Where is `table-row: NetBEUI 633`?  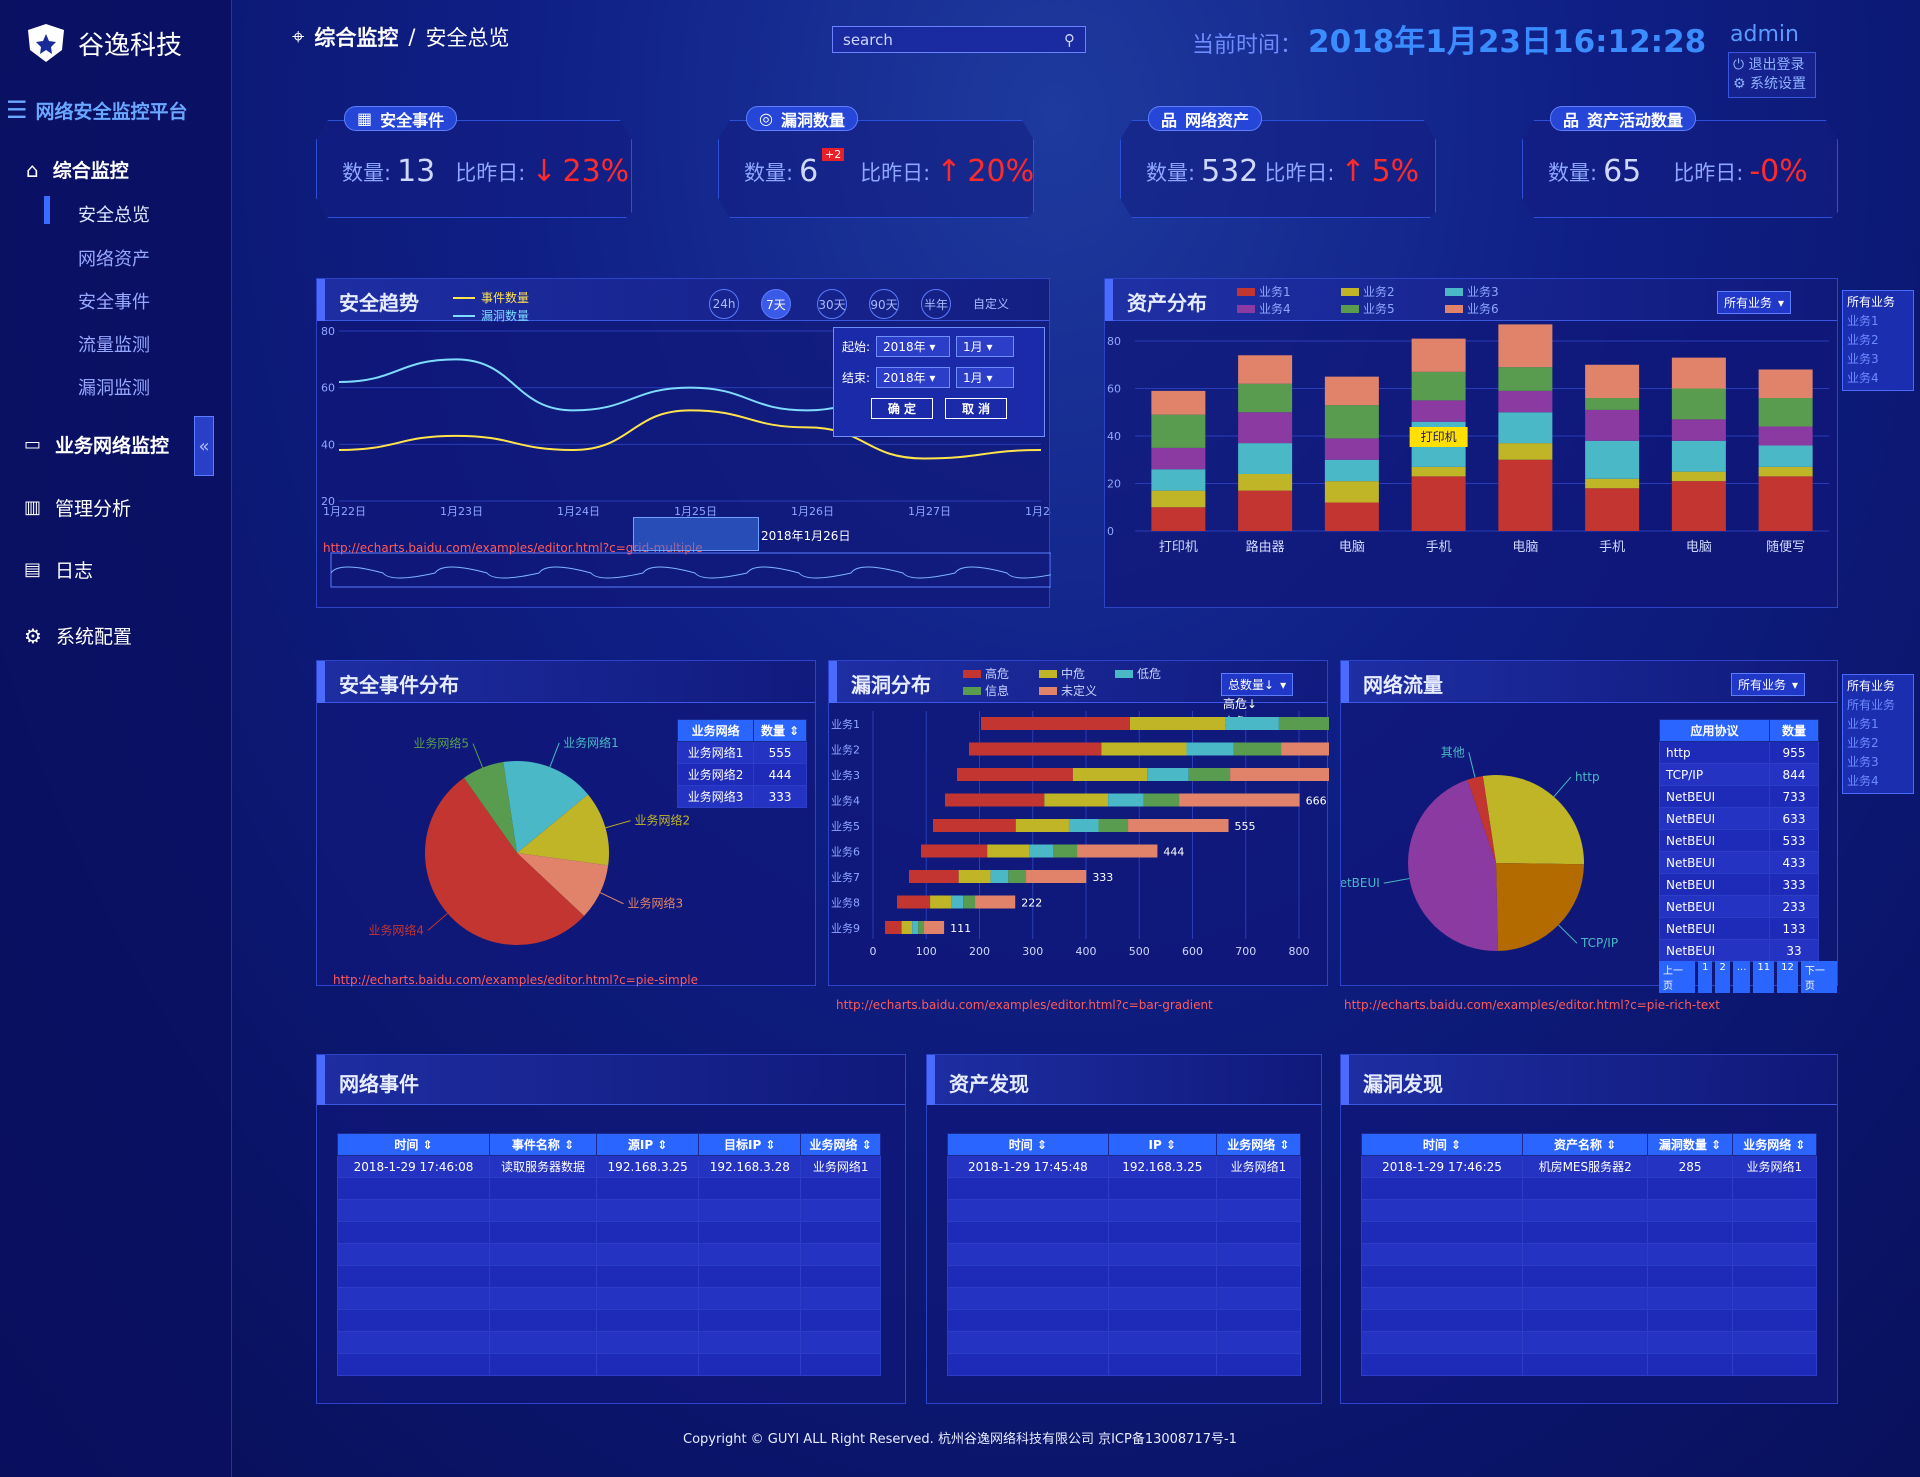 table-row: NetBEUI 633 is located at coordinates (1738, 818).